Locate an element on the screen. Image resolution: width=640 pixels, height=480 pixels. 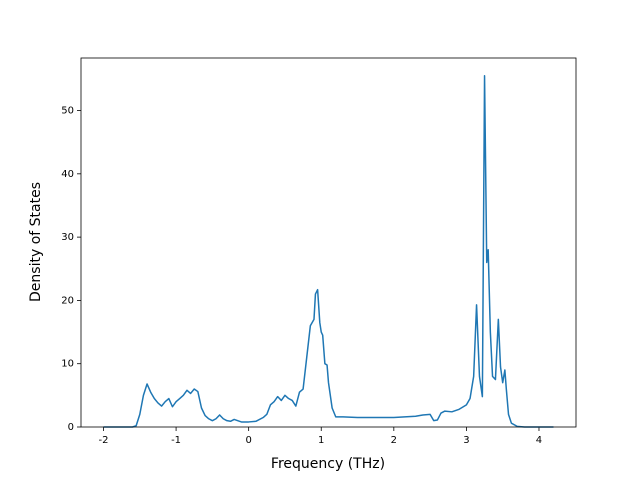
x-tick-label: 0 is located at coordinates (248, 440).